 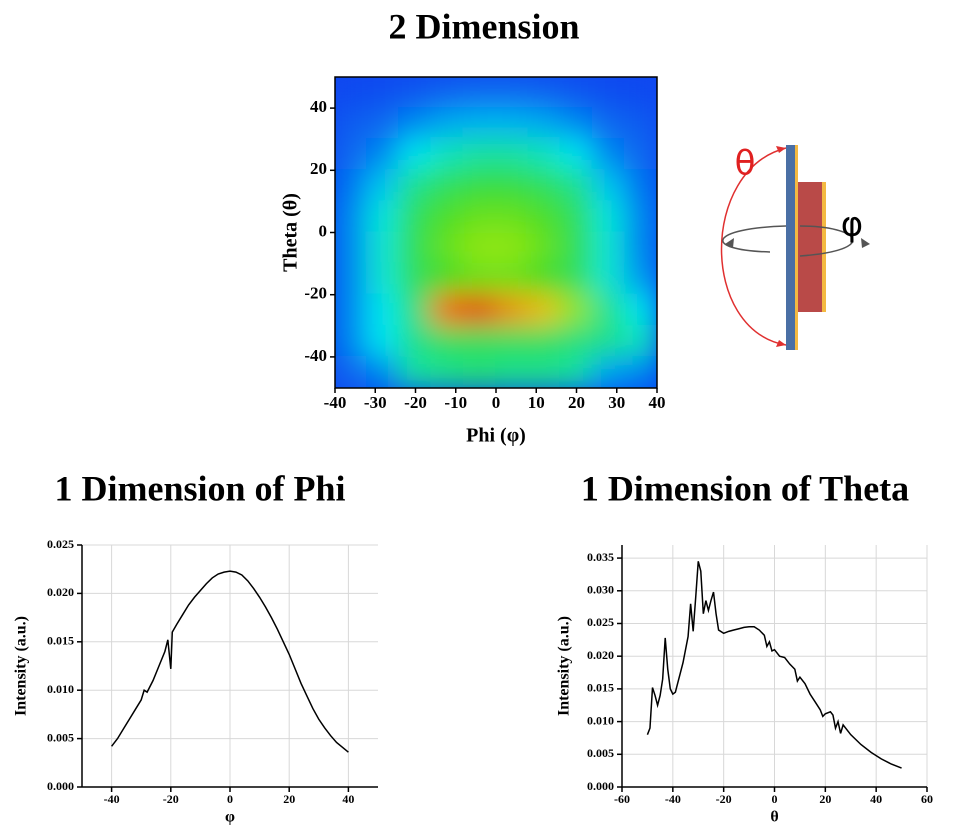 I want to click on y-axis-label: Theta (θ), so click(x=291, y=232).